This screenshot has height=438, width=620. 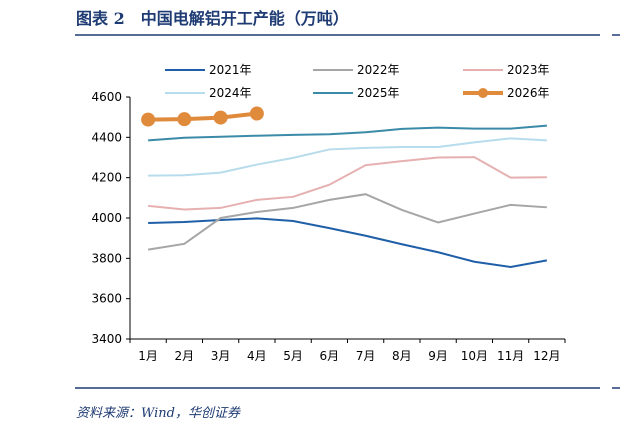 I want to click on x-tick-label: 1月, so click(x=148, y=356).